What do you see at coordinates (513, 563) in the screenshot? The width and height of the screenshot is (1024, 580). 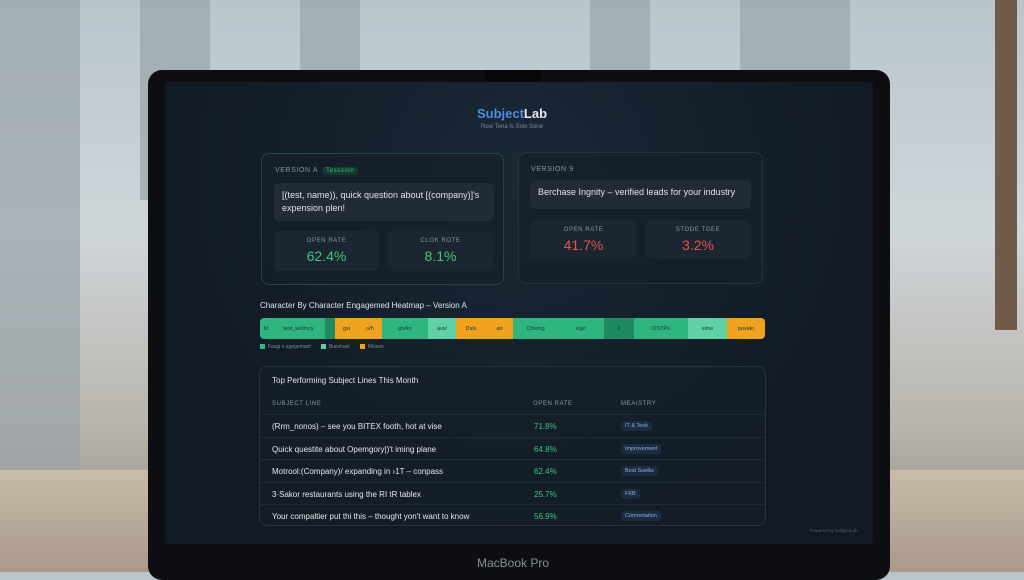 I see `device-label: MacBook Pro` at bounding box center [513, 563].